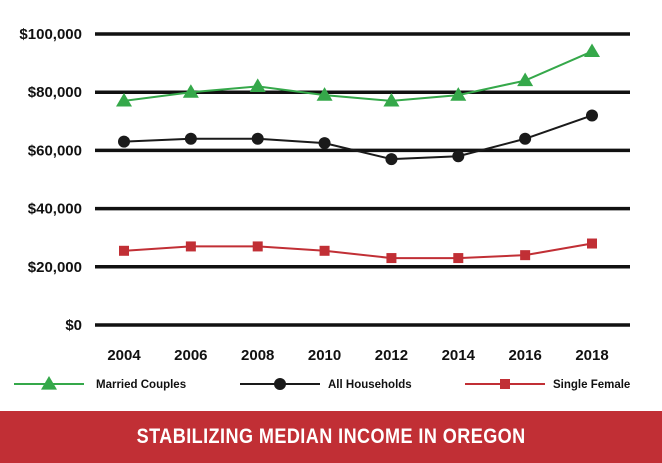 This screenshot has width=662, height=463. Describe the element at coordinates (55, 267) in the screenshot. I see `y-tick-label: $20,000` at that location.